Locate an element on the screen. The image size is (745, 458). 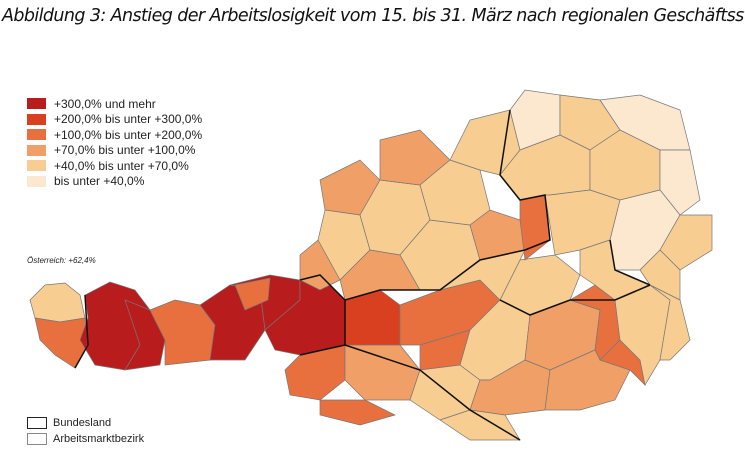
legend-label: +100,0% bis unter +200,0% is located at coordinates (128, 134).